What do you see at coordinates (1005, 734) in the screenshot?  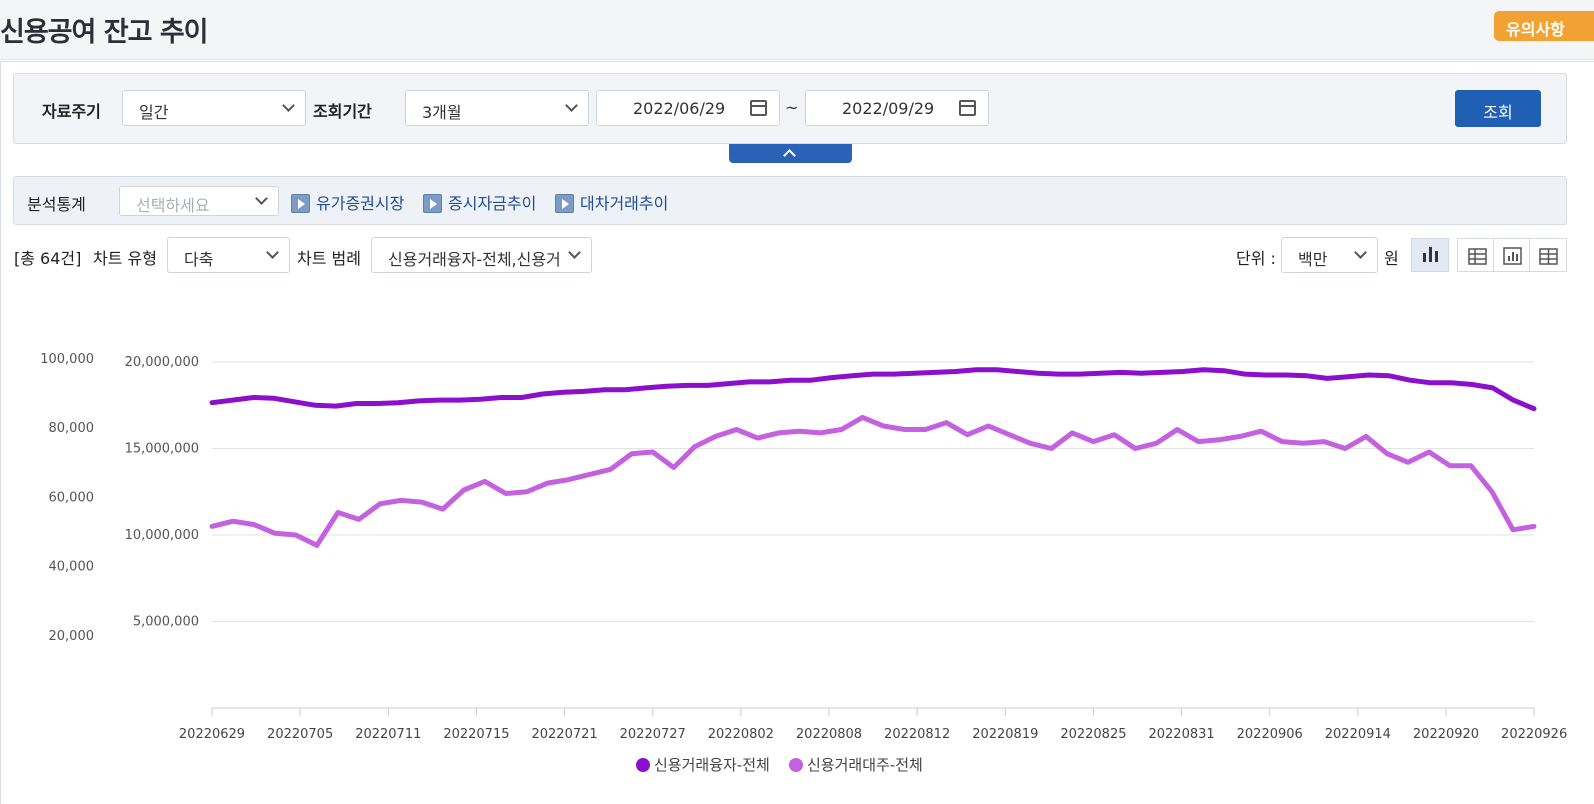 I see `x-tick-label: 20220819` at bounding box center [1005, 734].